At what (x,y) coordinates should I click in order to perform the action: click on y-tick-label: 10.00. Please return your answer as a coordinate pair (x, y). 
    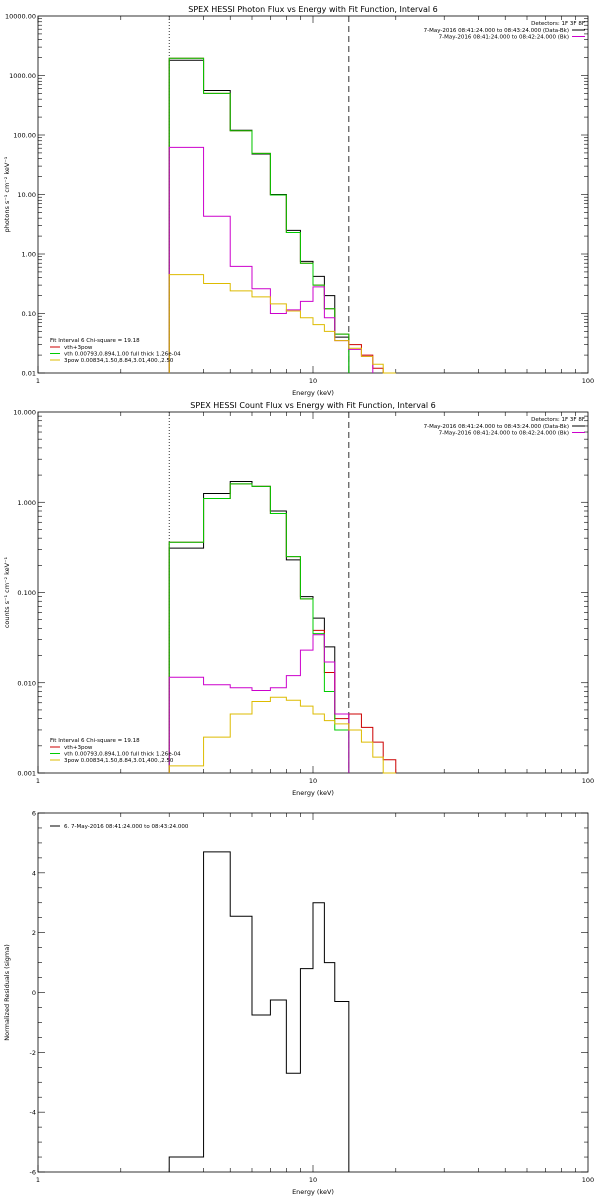
    Looking at the image, I should click on (26, 195).